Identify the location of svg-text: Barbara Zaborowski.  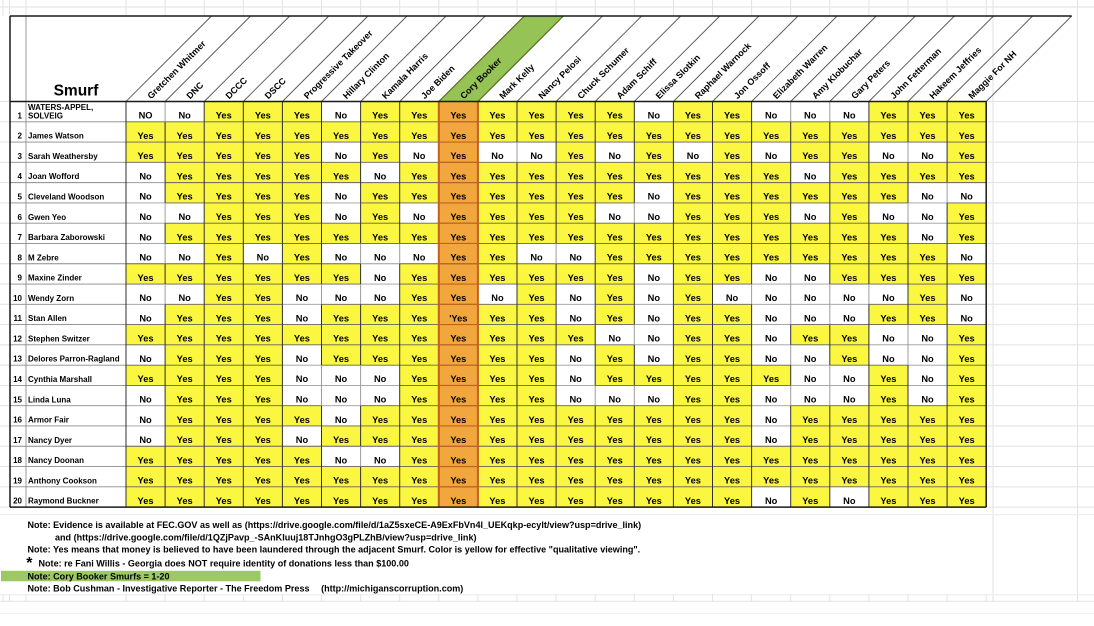
(66, 237).